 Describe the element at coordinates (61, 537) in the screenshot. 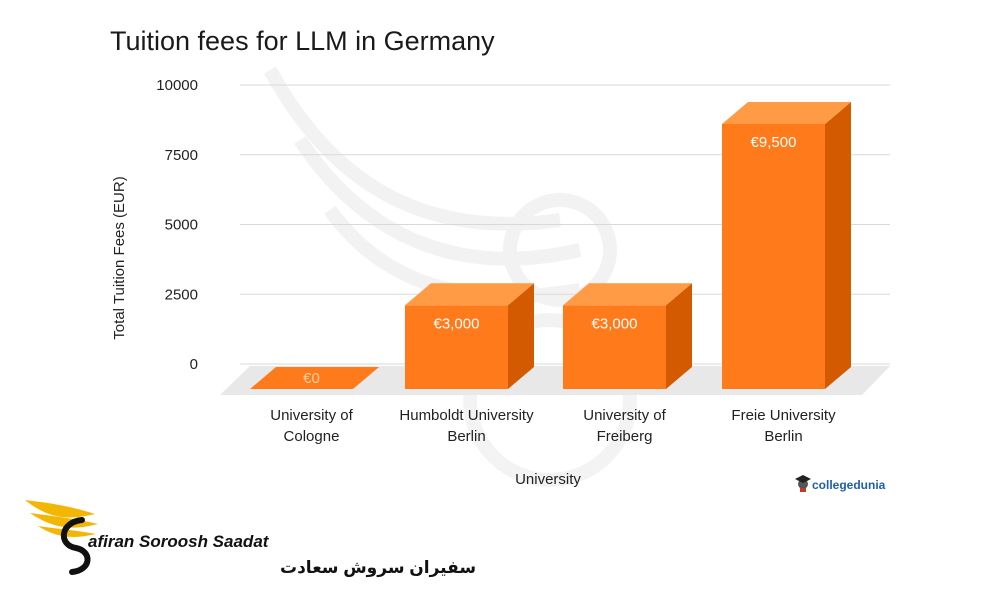

I see `winged-s-logo-icon` at that location.